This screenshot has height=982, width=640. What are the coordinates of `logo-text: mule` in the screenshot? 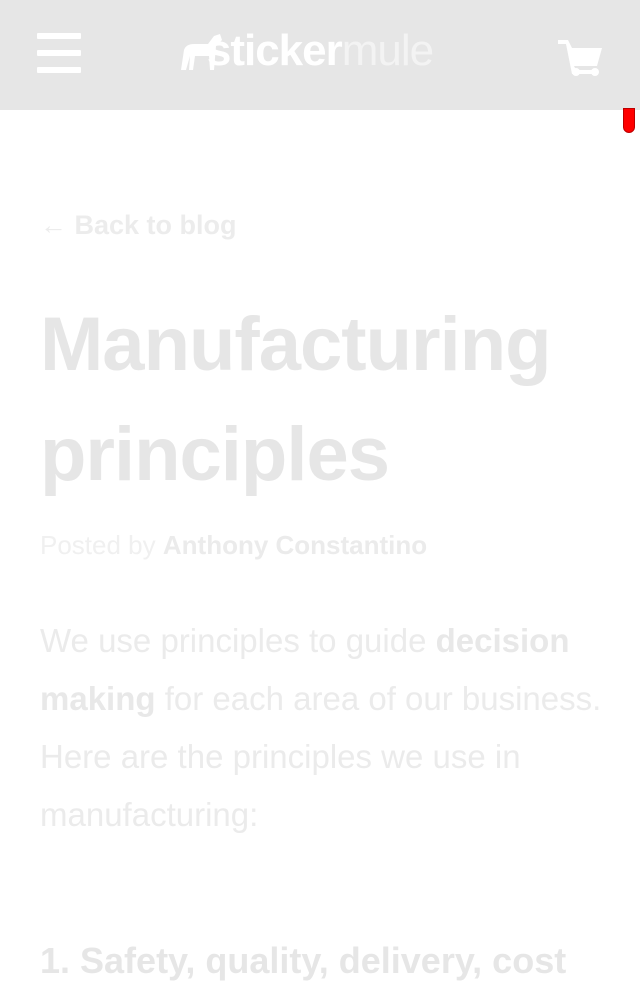 It's located at (387, 50).